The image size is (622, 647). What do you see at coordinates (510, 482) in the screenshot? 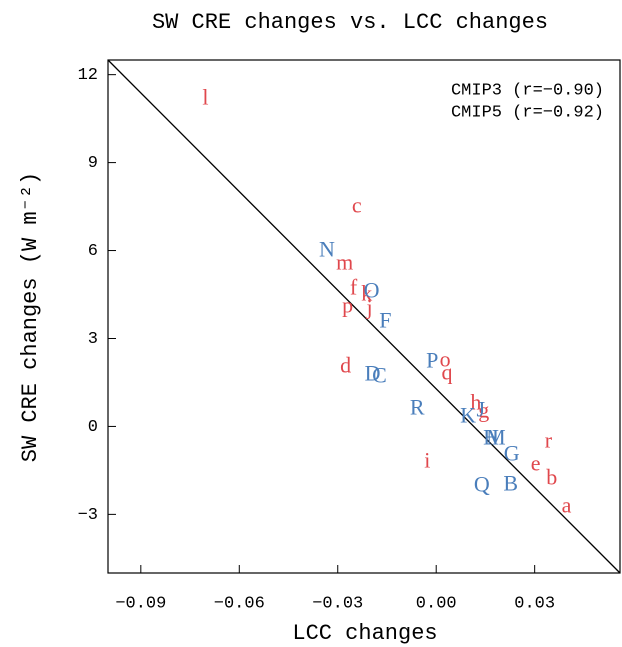
I see `point-letter: B` at bounding box center [510, 482].